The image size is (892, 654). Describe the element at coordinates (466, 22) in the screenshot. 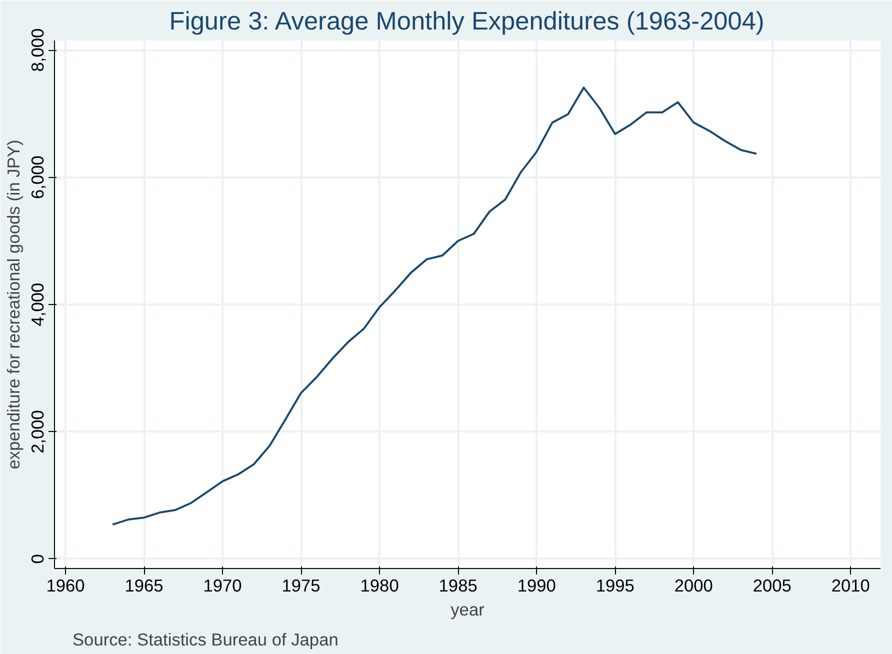

I see `chart-title: Figure 3: Average Monthly Expenditures (1963-2004)` at that location.